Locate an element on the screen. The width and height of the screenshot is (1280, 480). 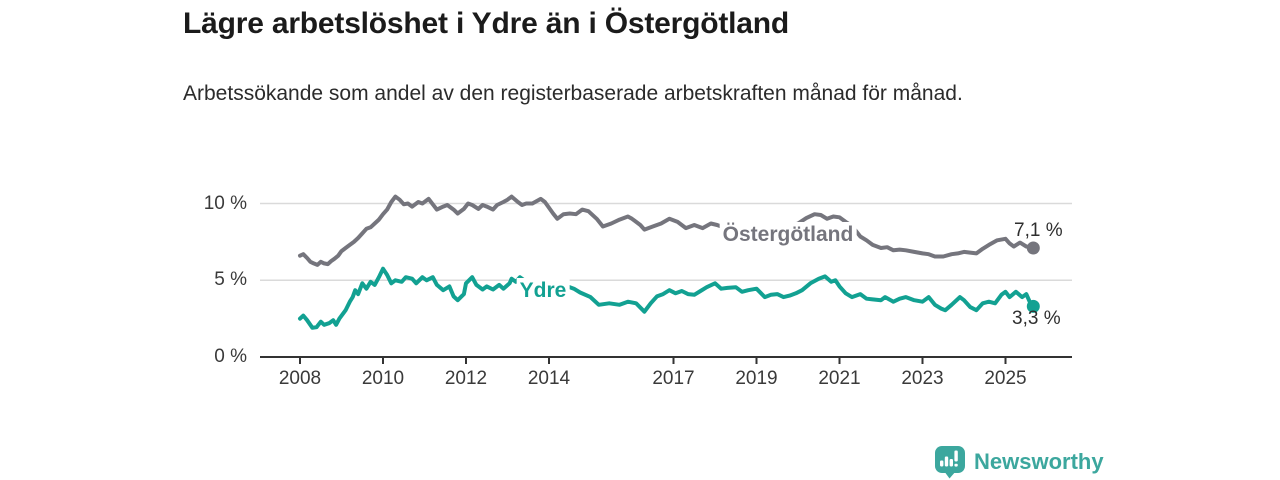
series-label-ydre: Ydre is located at coordinates (543, 291).